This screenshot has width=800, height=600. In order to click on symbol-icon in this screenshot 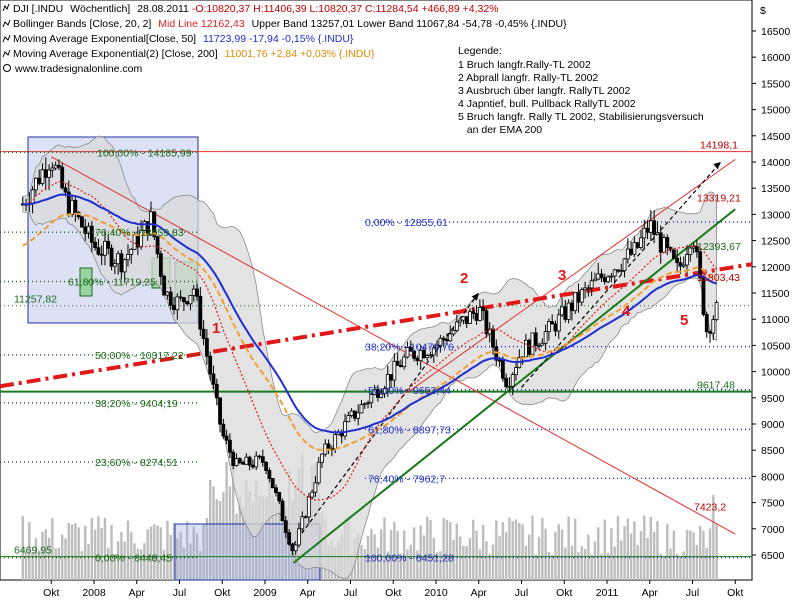, I will do `click(6, 7)`.